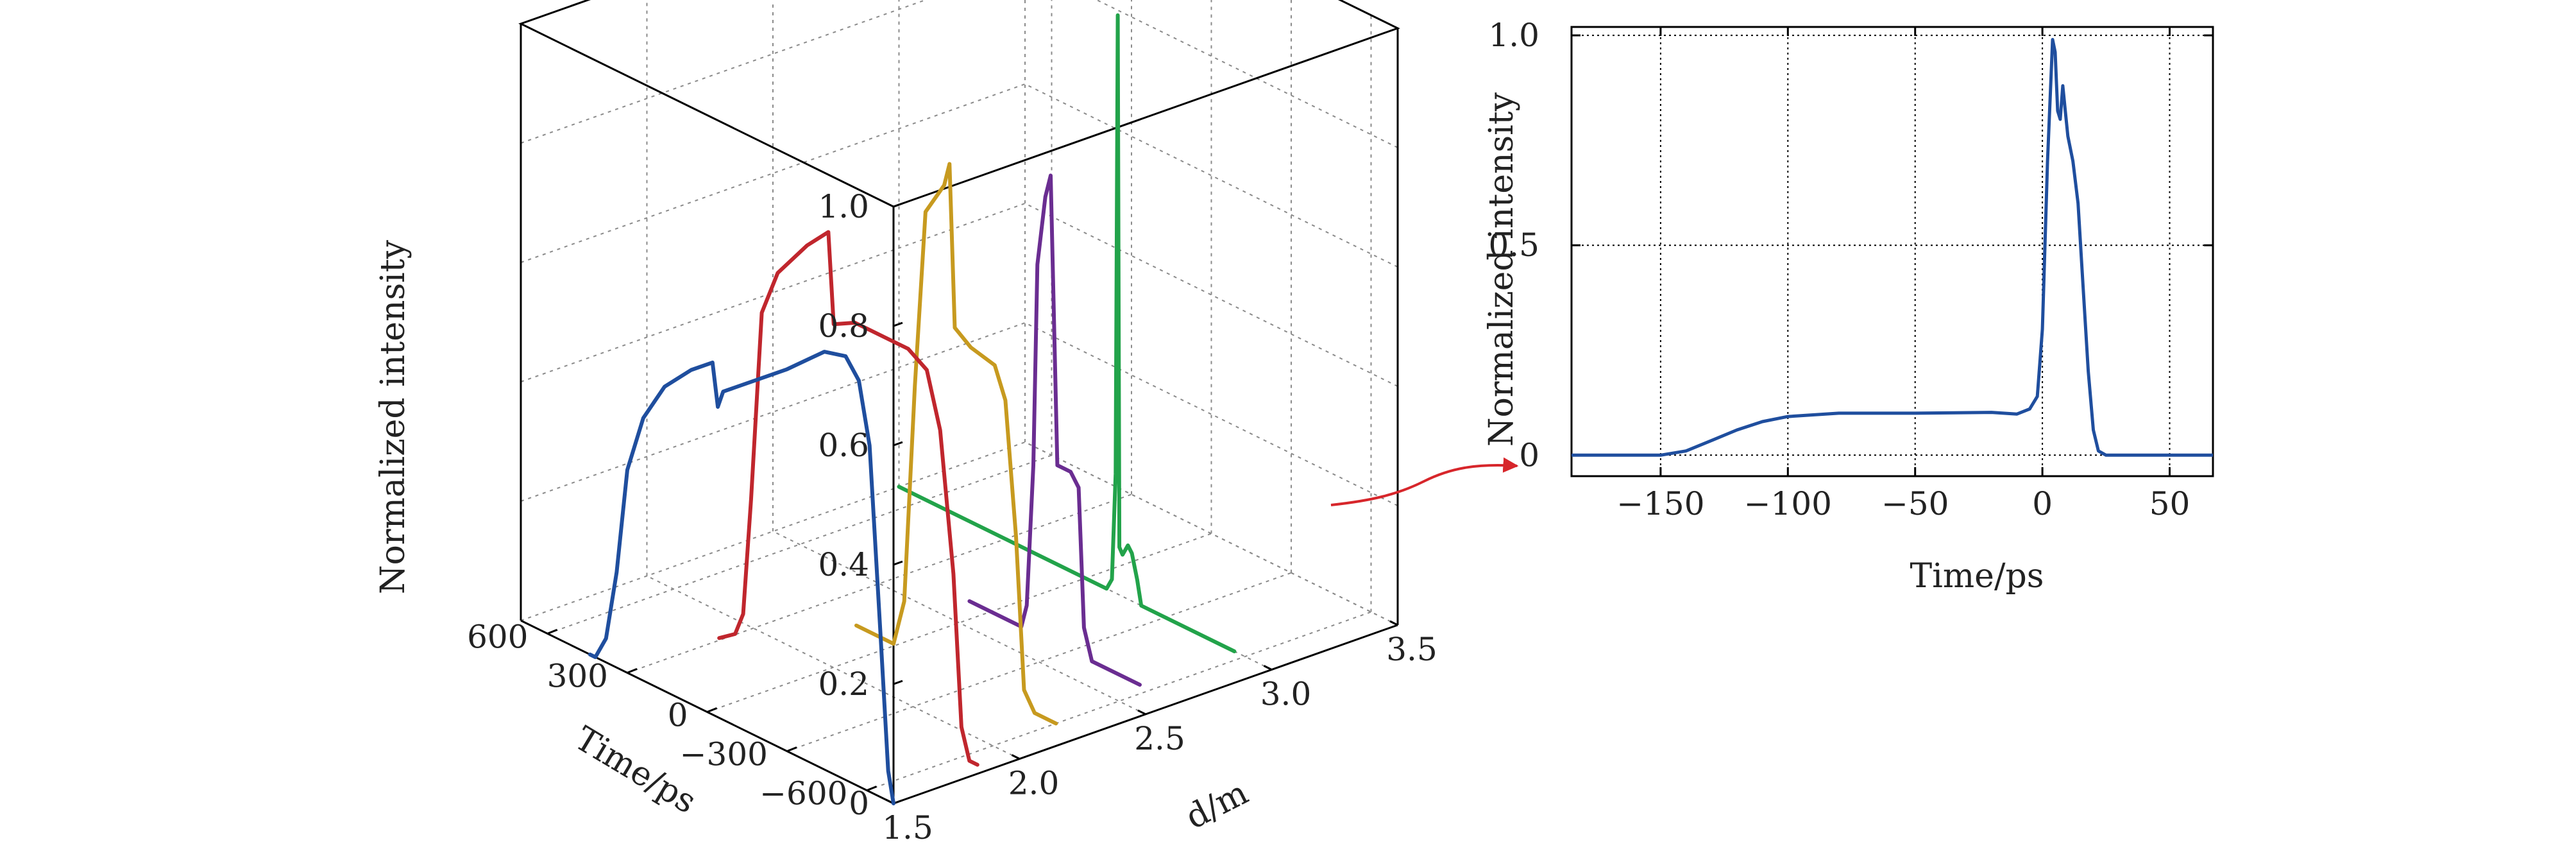 Image resolution: width=2576 pixels, height=849 pixels. Describe the element at coordinates (1977, 576) in the screenshot. I see `inset-x-axis-label: Time/ps` at that location.